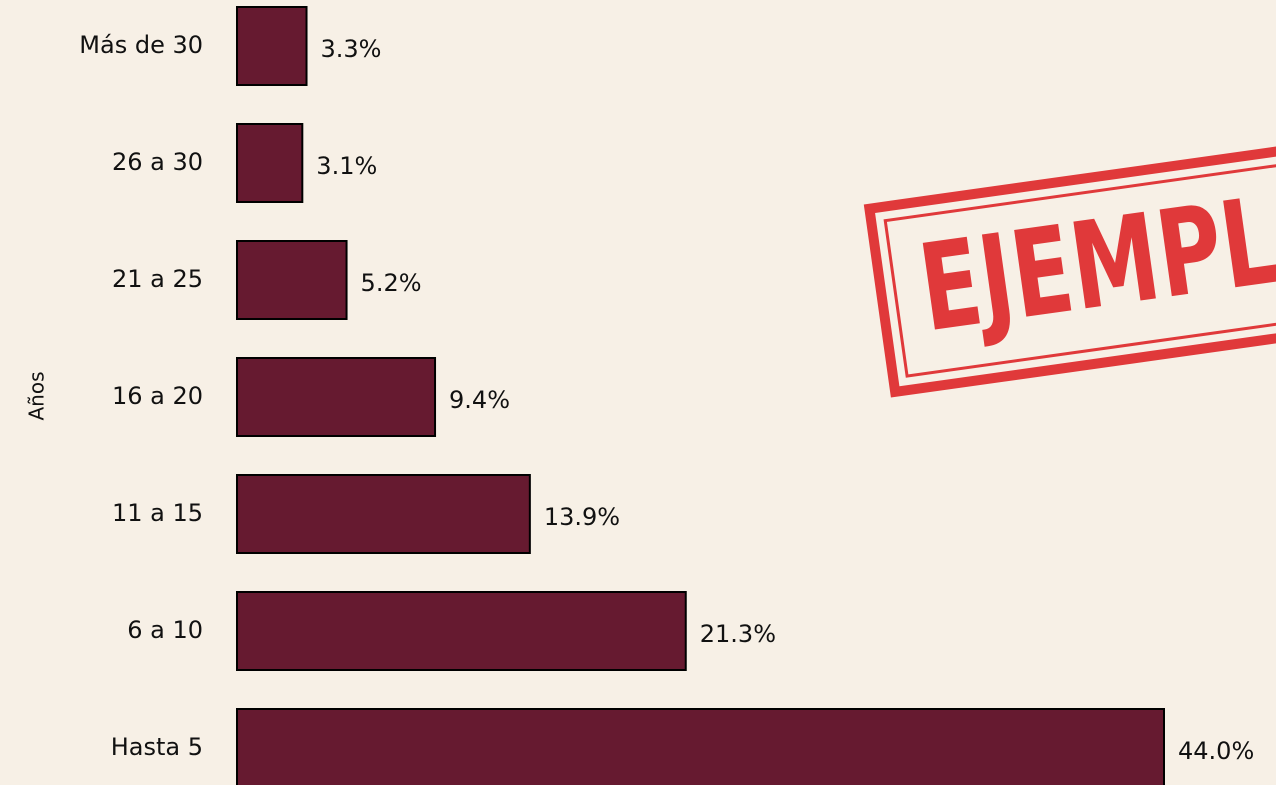 Image resolution: width=1276 pixels, height=785 pixels. I want to click on y-tick-label: Hasta 5, so click(157, 747).